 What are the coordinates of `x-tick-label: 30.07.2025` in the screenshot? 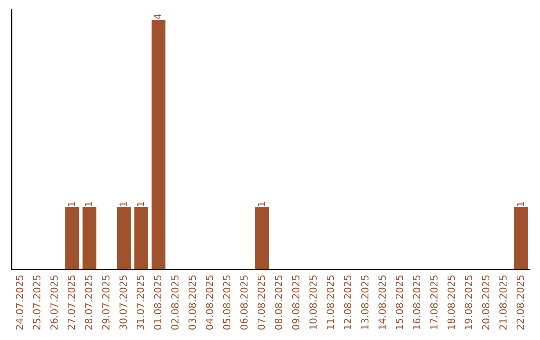 It's located at (124, 303).